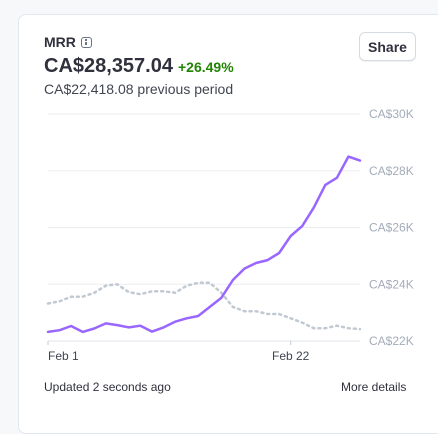  I want to click on x-tick-label: Feb 22, so click(291, 356).